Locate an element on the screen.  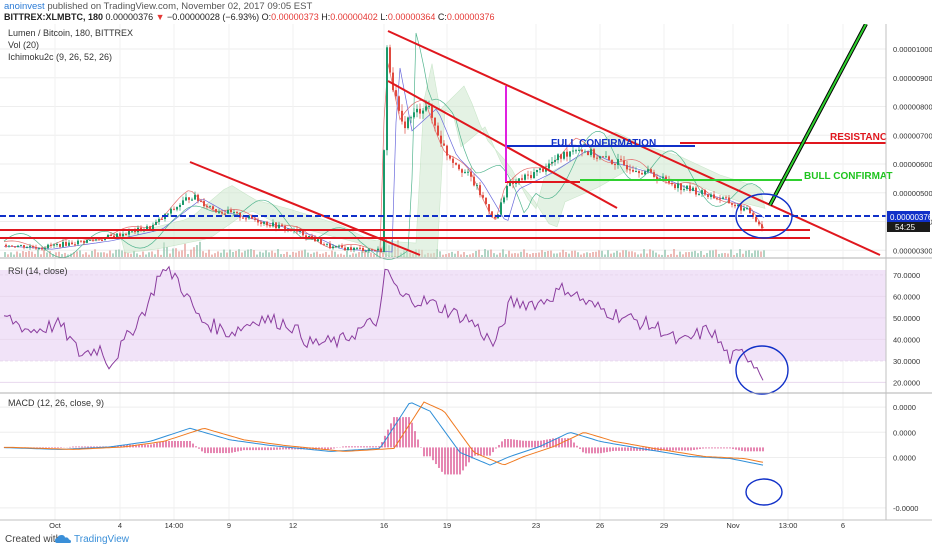
current-price-value: 0.00000376 is located at coordinates (911, 217).